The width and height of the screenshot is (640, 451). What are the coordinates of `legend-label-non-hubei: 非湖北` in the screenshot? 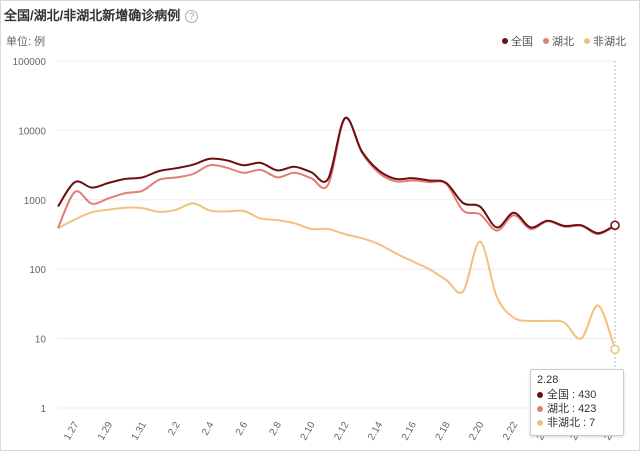 It's located at (609, 42).